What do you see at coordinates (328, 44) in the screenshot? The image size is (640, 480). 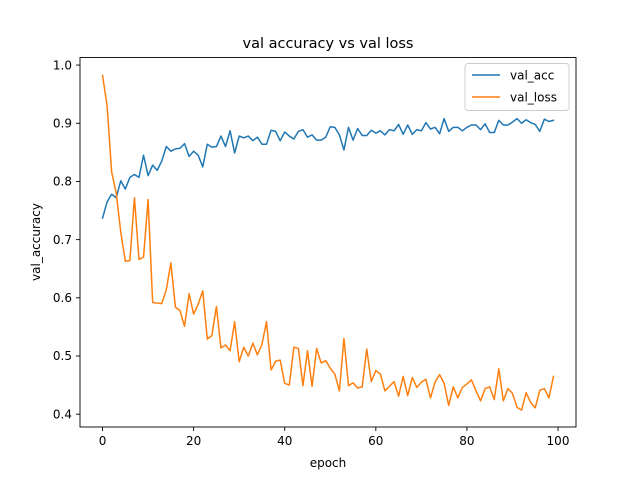 I see `chart-title: val accuracy vs val loss` at bounding box center [328, 44].